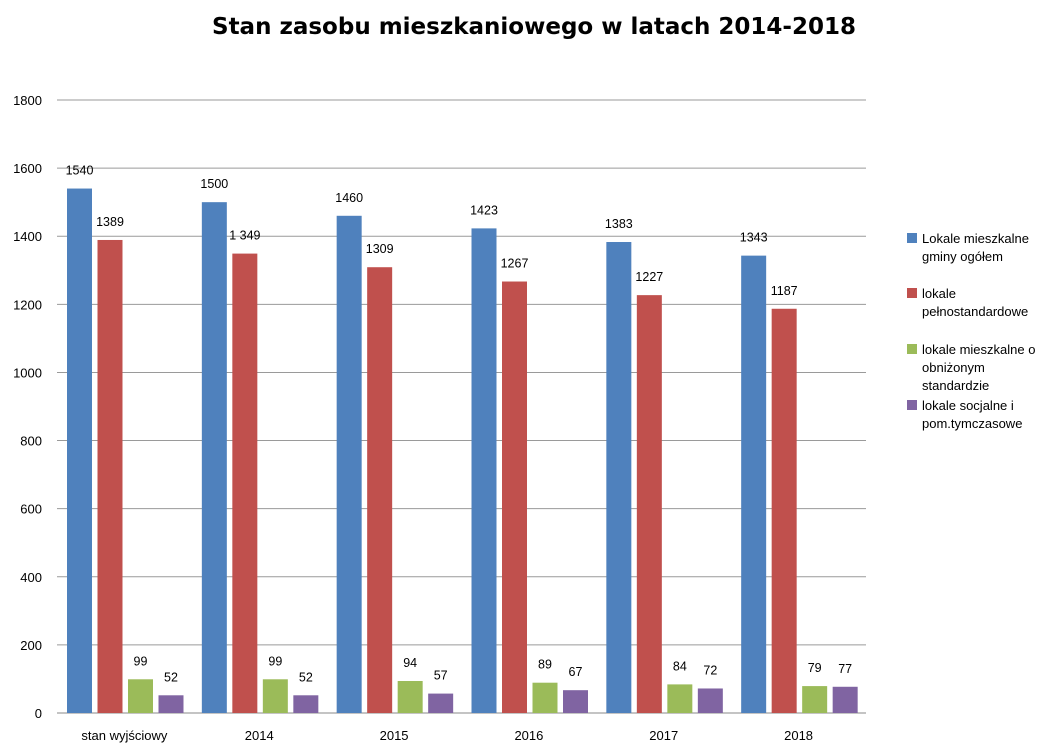 This screenshot has width=1058, height=748. Describe the element at coordinates (484, 210) in the screenshot. I see `data-label: 1423` at that location.